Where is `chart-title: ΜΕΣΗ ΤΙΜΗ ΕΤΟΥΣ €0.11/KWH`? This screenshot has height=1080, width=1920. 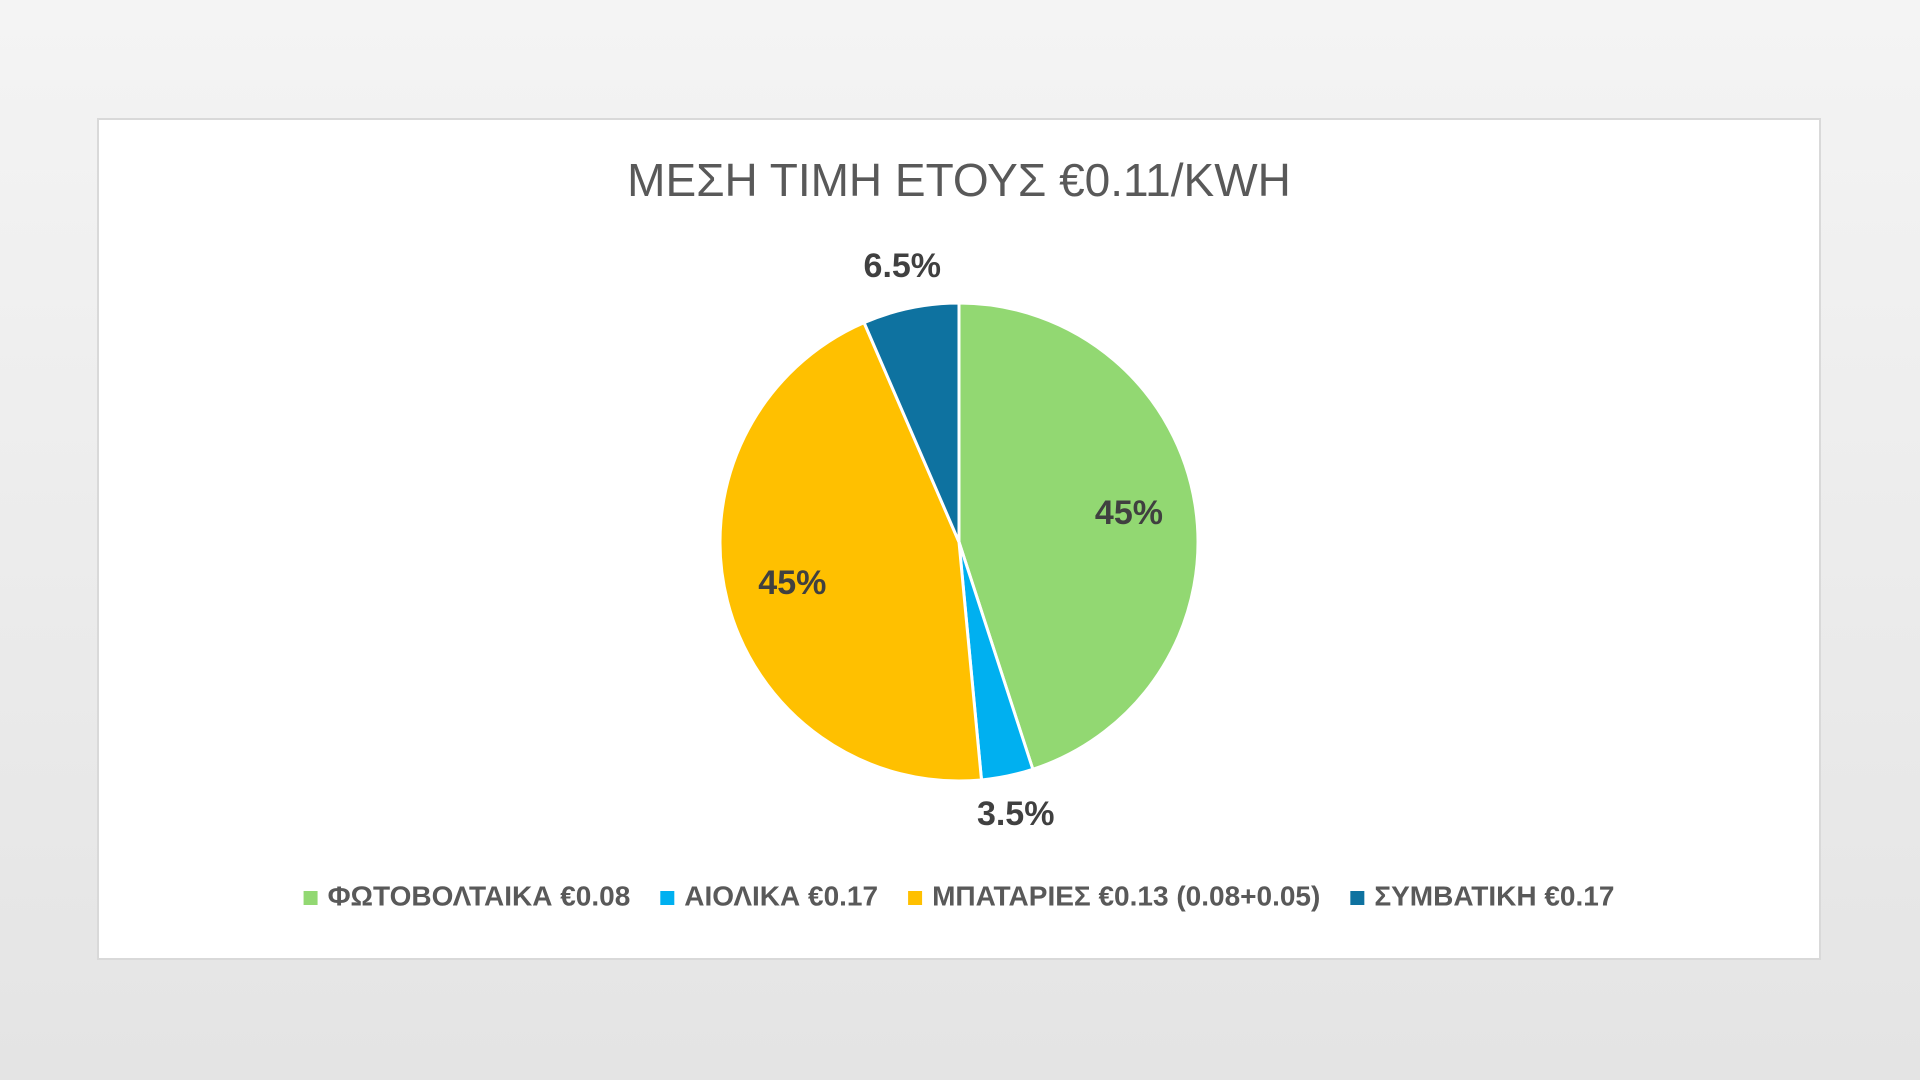
chart-title: ΜΕΣΗ ΤΙΜΗ ΕΤΟΥΣ €0.11/KWH is located at coordinates (959, 180).